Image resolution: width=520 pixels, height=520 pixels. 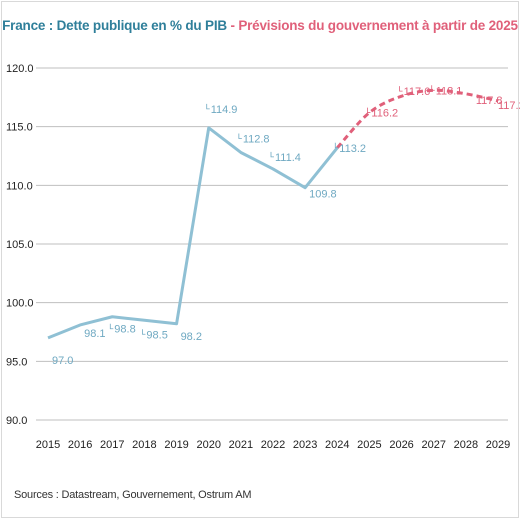 I want to click on x-tick-label: 2028, so click(x=466, y=445).